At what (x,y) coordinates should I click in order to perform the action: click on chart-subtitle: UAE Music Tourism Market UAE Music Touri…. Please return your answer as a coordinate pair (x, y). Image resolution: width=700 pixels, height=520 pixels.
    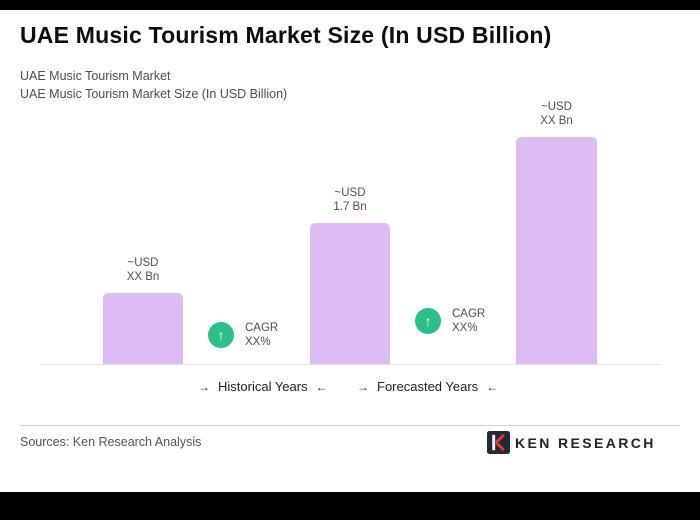
    Looking at the image, I should click on (153, 85).